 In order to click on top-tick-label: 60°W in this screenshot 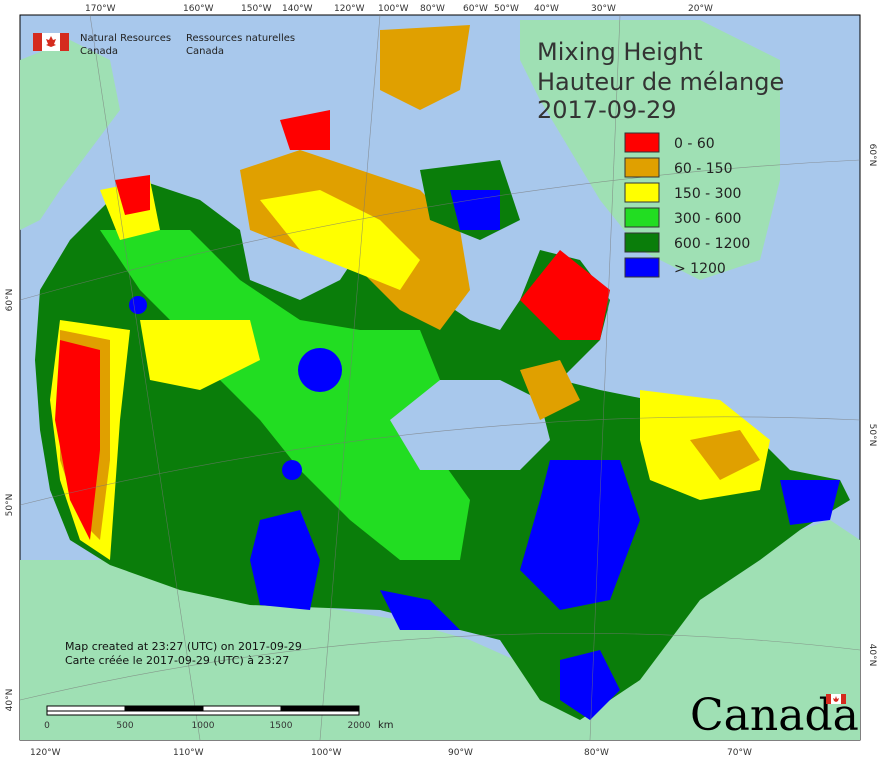, I will do `click(475, 9)`.